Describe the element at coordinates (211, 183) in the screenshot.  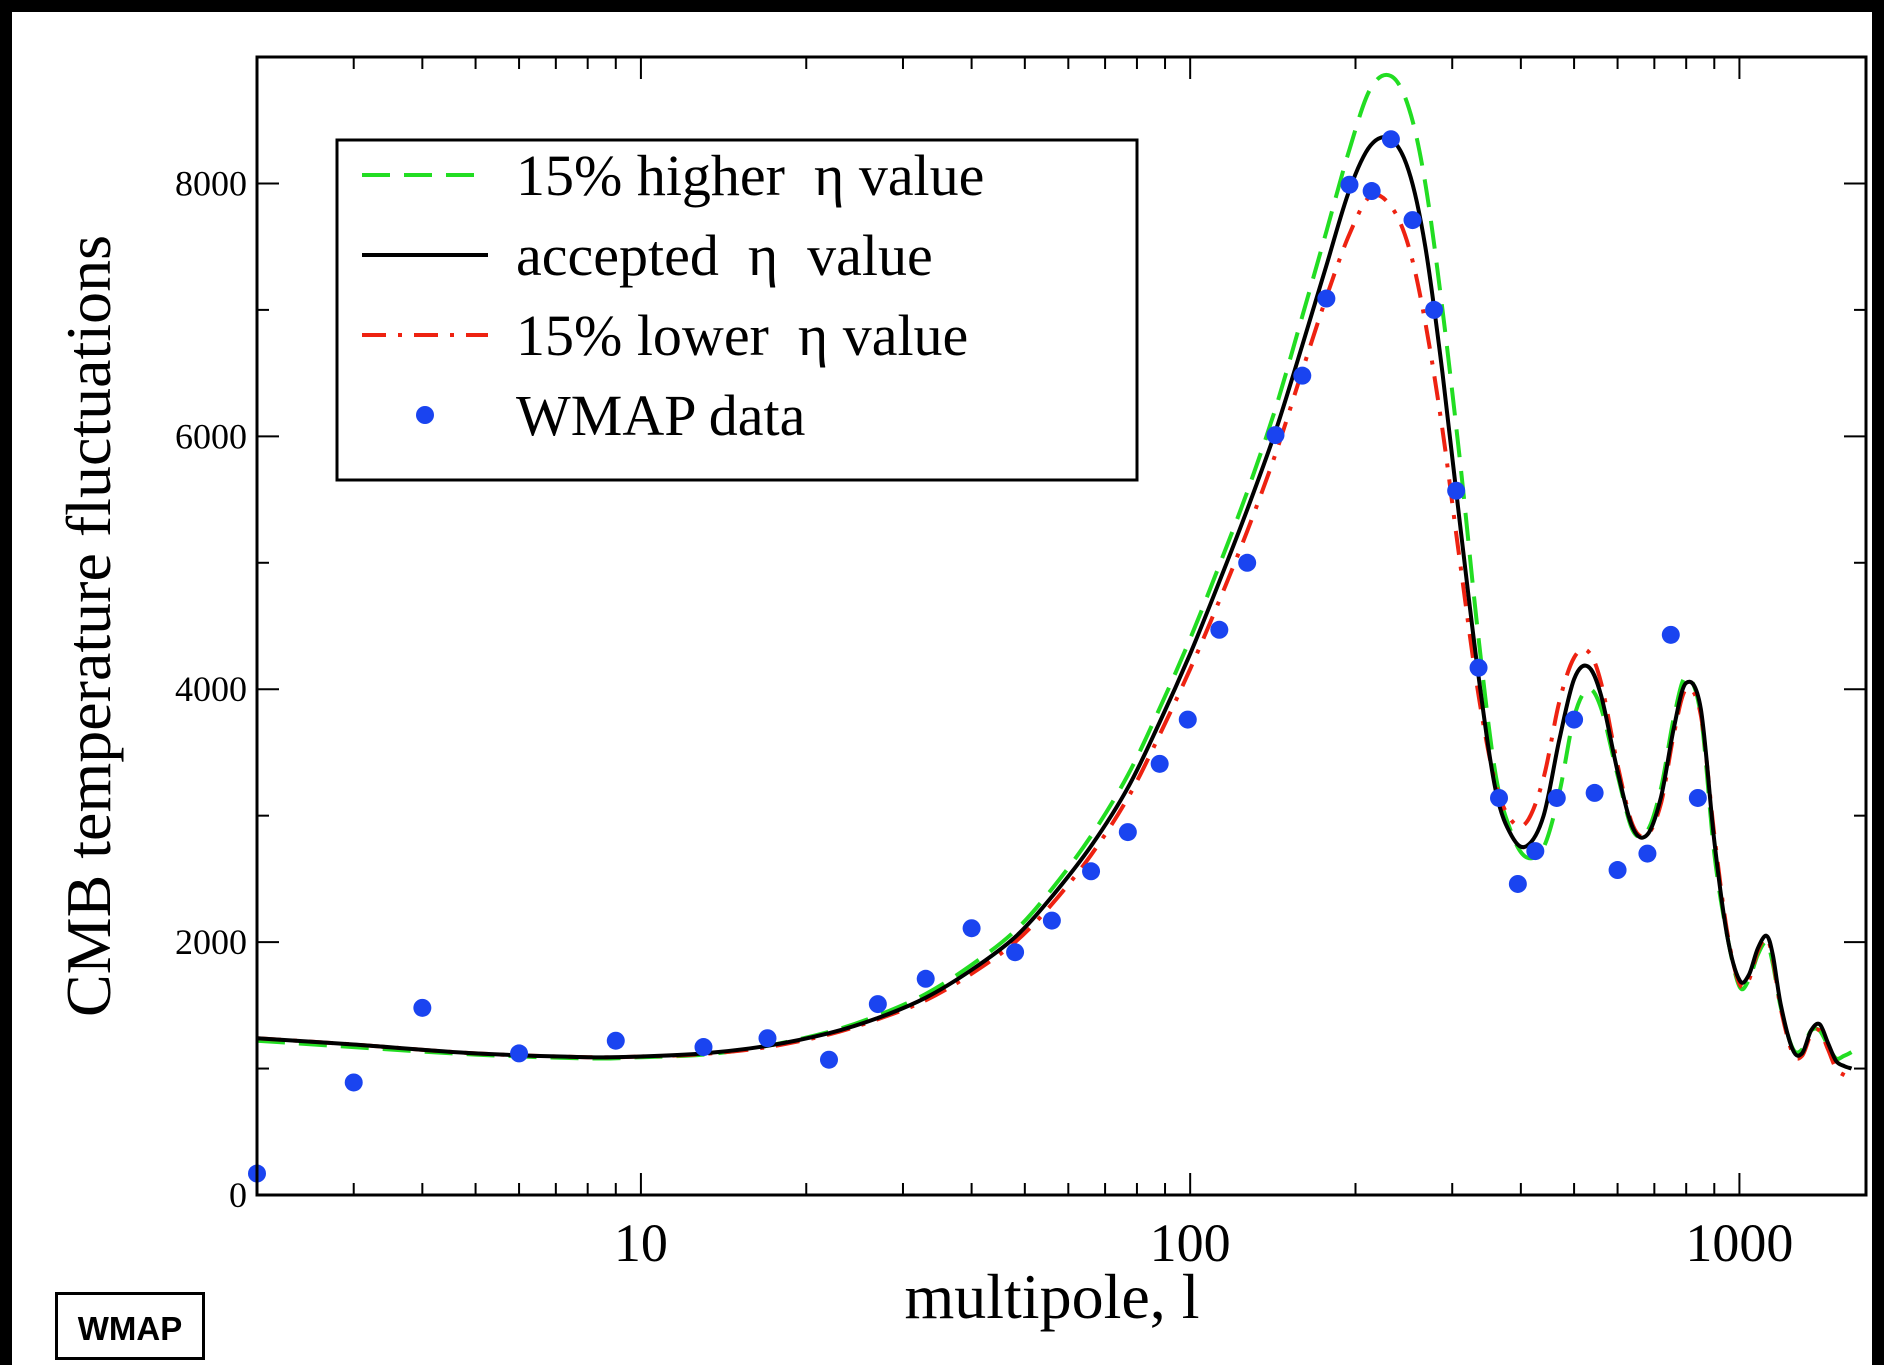
I see `y-tick-label: 8000` at that location.